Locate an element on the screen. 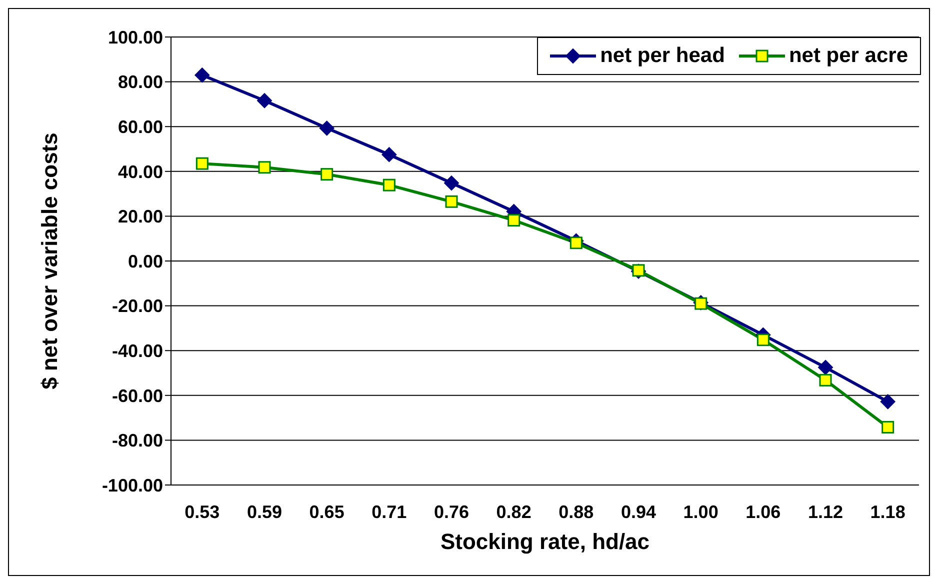  x-tick-label: 0.94 is located at coordinates (638, 512).